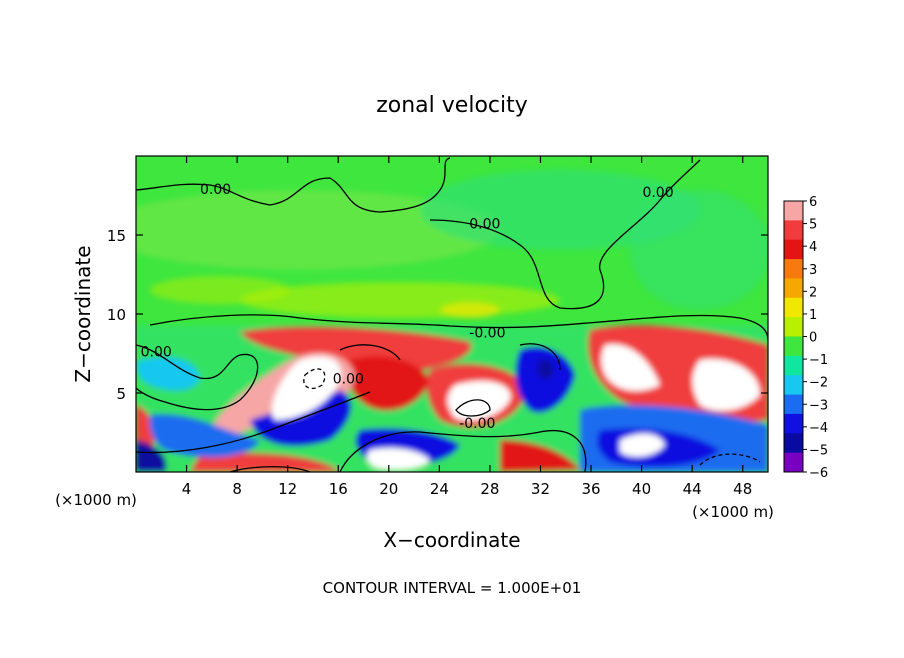 The image size is (904, 658). I want to click on x-tick-label: 20, so click(388, 489).